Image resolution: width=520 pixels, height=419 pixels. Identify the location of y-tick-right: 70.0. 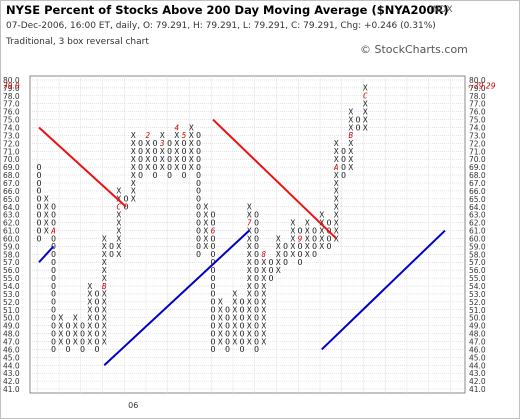
(477, 159).